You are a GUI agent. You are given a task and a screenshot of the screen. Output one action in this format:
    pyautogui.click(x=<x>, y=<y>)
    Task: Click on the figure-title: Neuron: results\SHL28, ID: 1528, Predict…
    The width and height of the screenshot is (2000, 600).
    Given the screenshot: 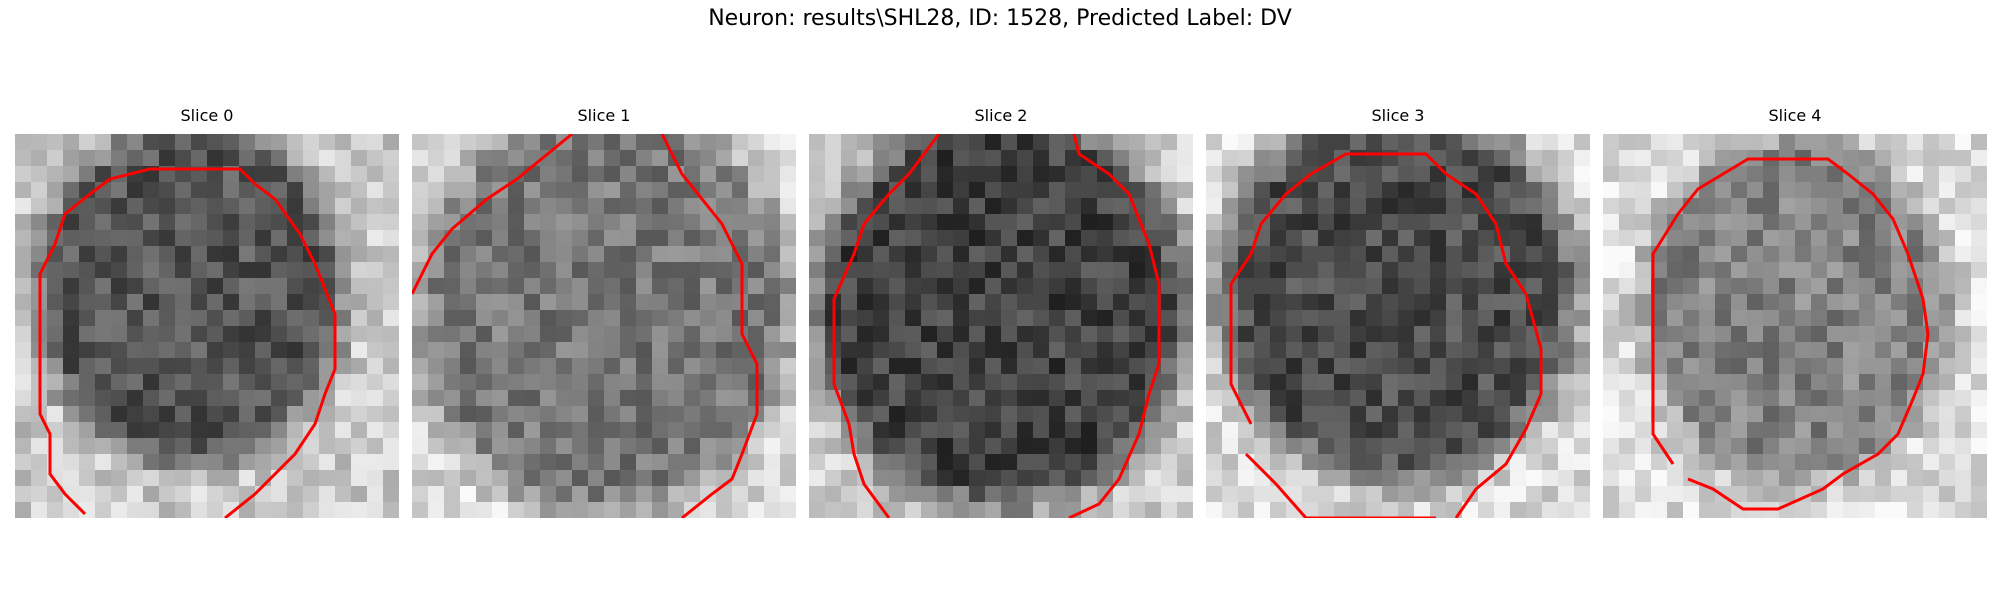 What is the action you would take?
    pyautogui.click(x=1000, y=18)
    